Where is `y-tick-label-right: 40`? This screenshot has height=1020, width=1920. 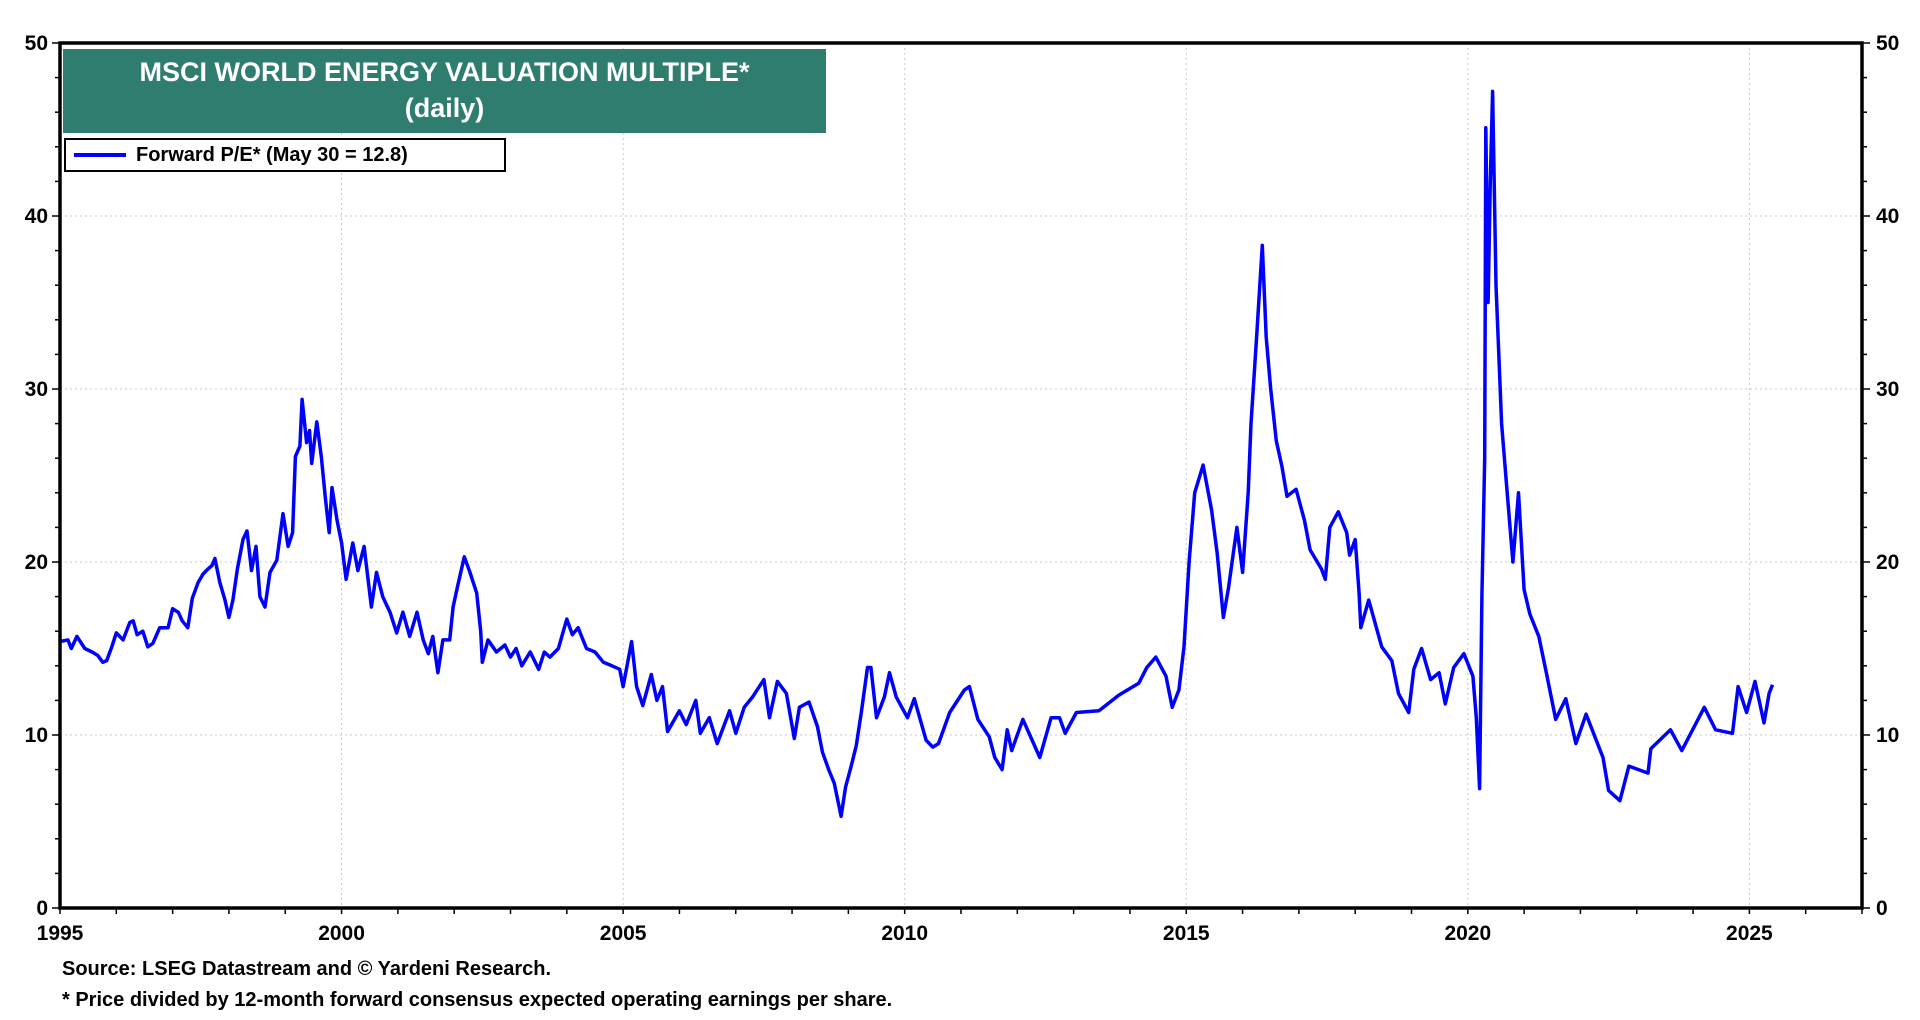
y-tick-label-right: 40 is located at coordinates (1887, 216).